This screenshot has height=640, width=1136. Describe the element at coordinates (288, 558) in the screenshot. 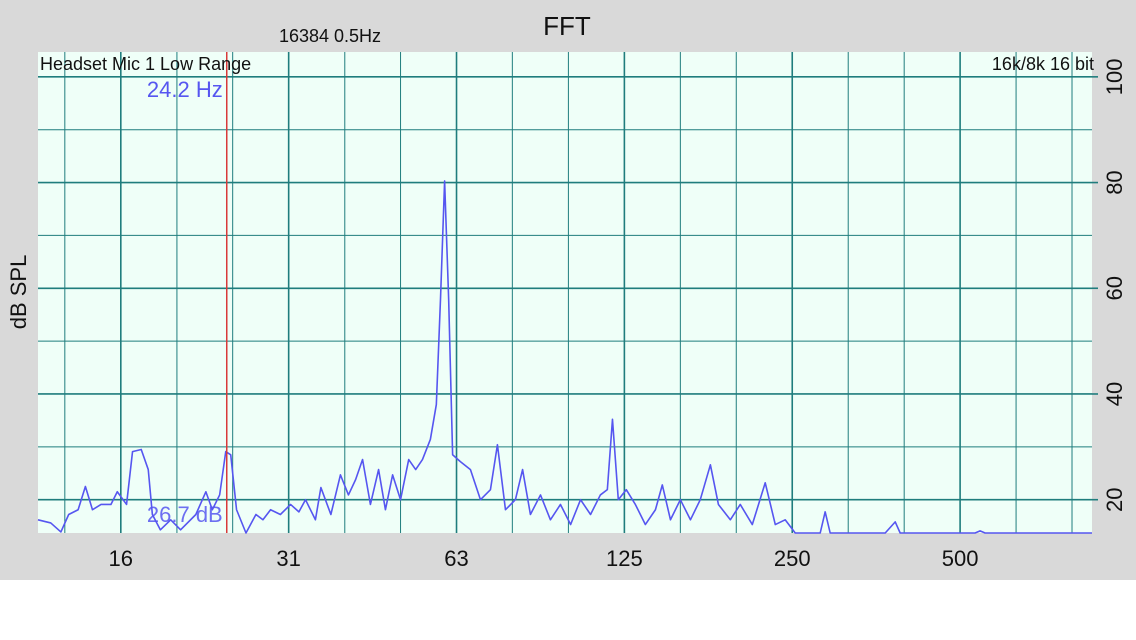

I see `x-tick-label: 31` at that location.